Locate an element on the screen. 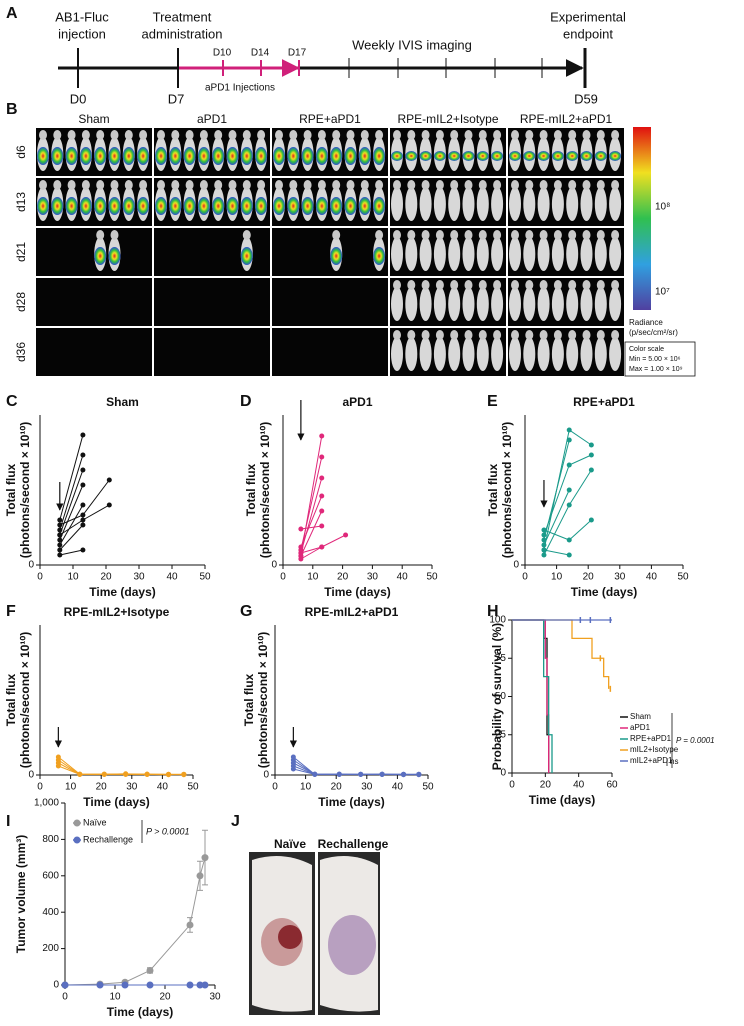 This screenshot has height=1026, width=744. label: D14 is located at coordinates (260, 53).